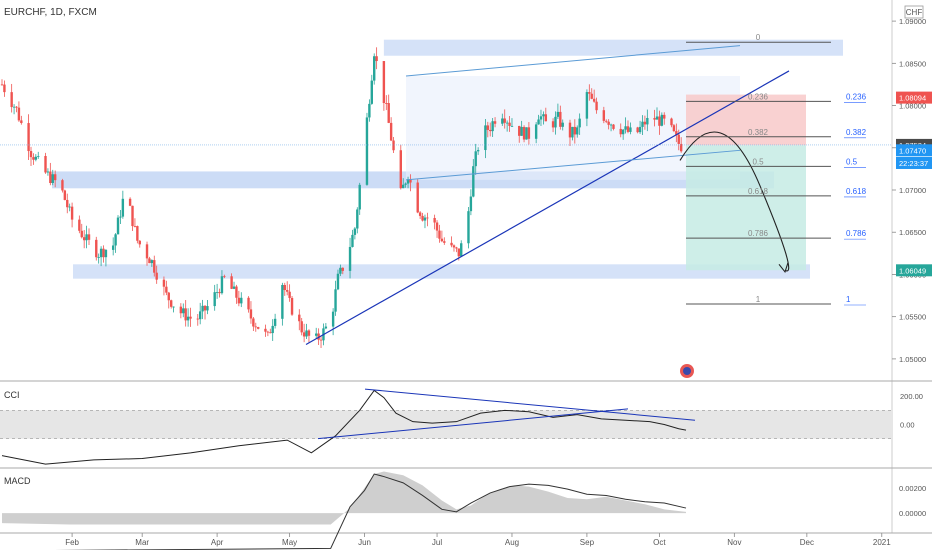  What do you see at coordinates (912, 232) in the screenshot?
I see `price-tick-label: 1.06500` at bounding box center [912, 232].